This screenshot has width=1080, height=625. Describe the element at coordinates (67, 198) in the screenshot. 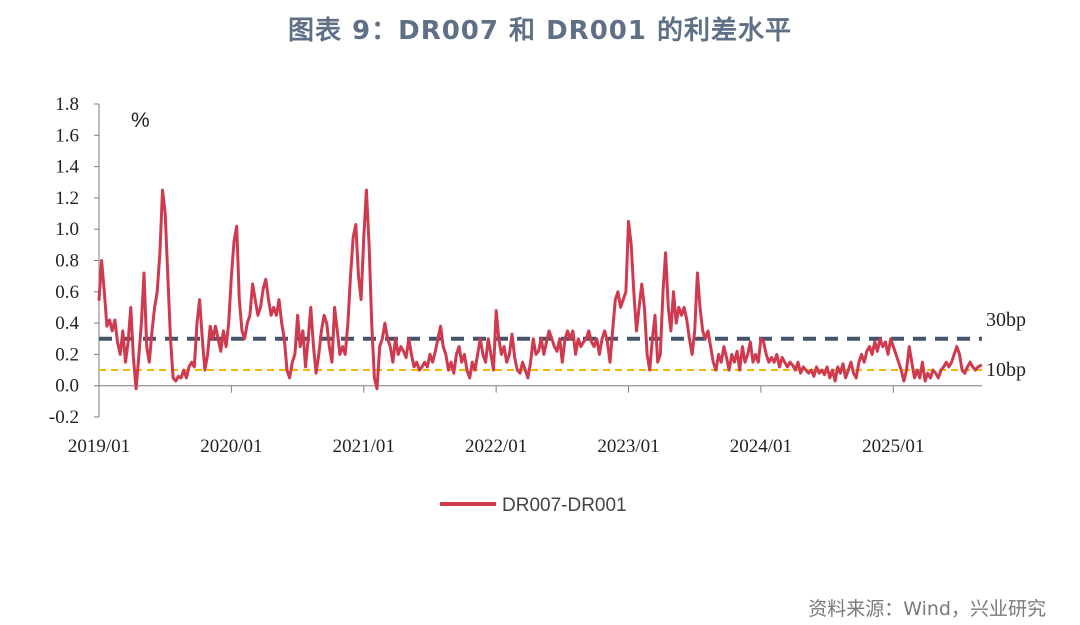

I see `y-tick-label: 1.2` at that location.